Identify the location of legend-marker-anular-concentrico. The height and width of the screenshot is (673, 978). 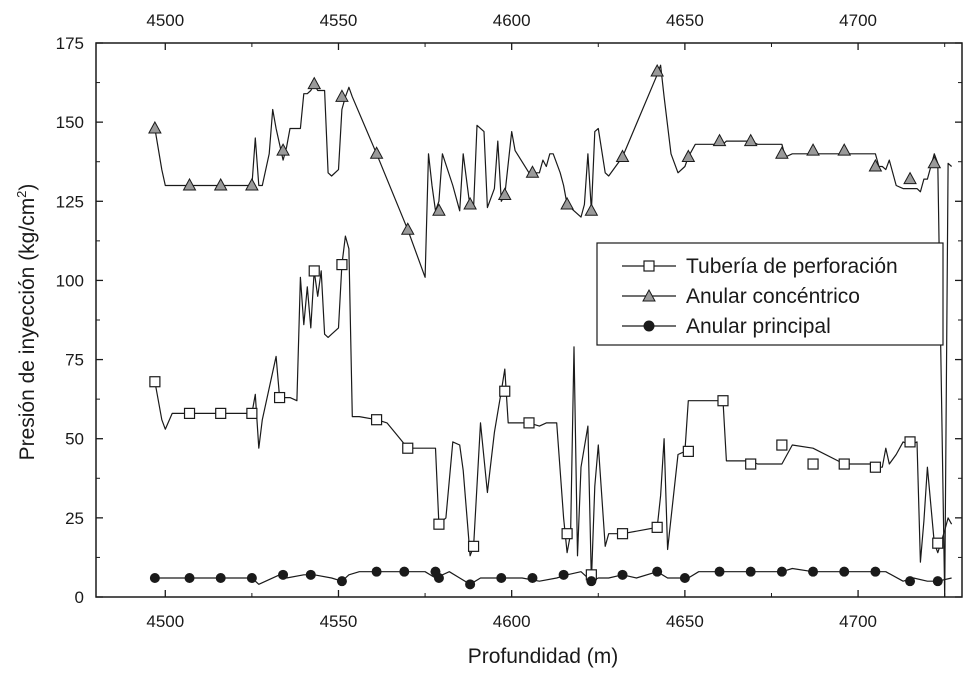
(649, 295).